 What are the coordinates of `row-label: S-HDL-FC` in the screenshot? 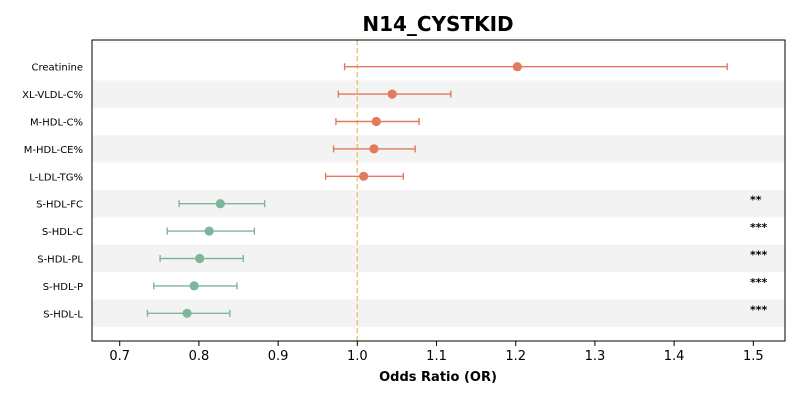 It's located at (59, 205).